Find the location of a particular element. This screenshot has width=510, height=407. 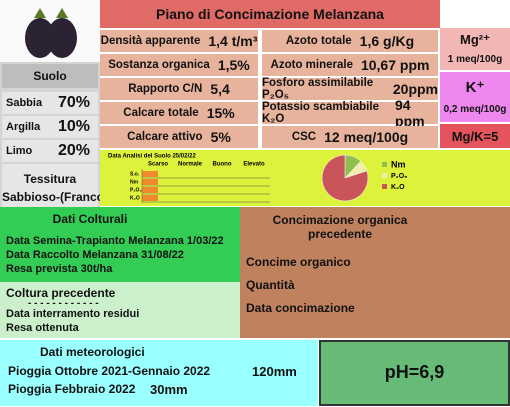

property-cell: CSC 12 meq/100g is located at coordinates (350, 137).